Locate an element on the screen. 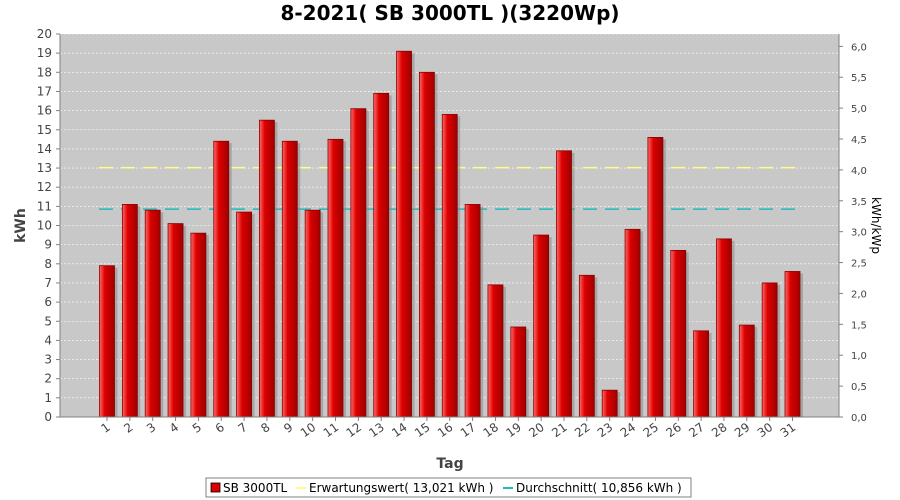  legend-label-expected: Erwartungswert( 13,021 kWh ) is located at coordinates (401, 488).